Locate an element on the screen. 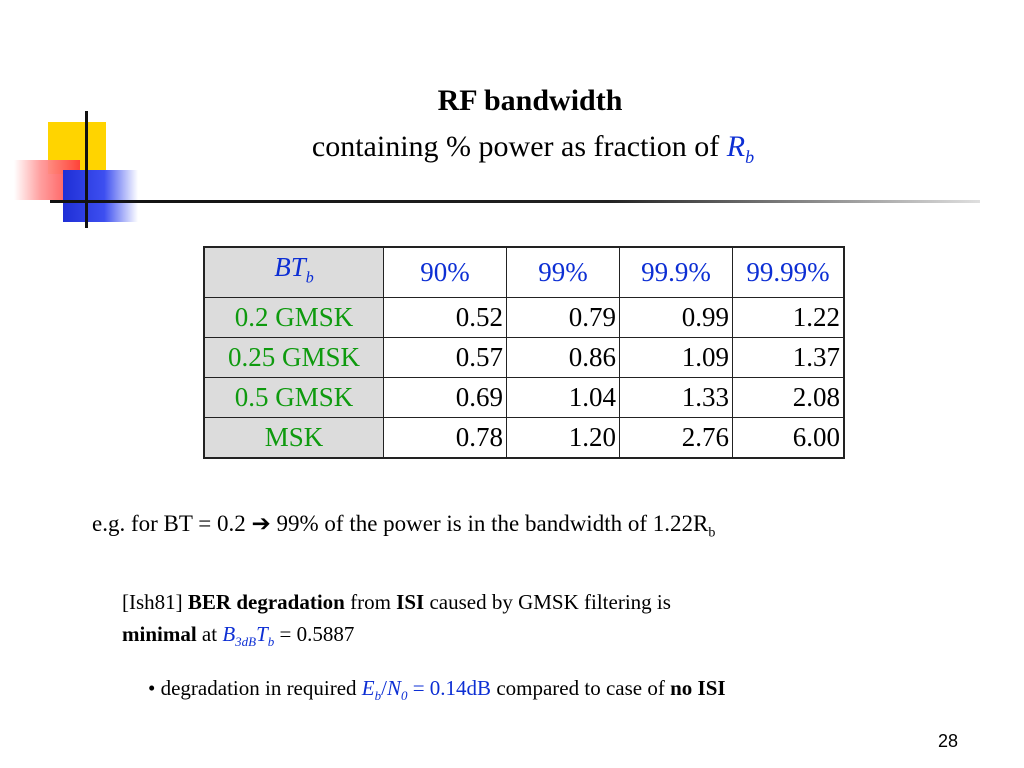 The height and width of the screenshot is (768, 1024). table-cell: 0.57 is located at coordinates (445, 358).